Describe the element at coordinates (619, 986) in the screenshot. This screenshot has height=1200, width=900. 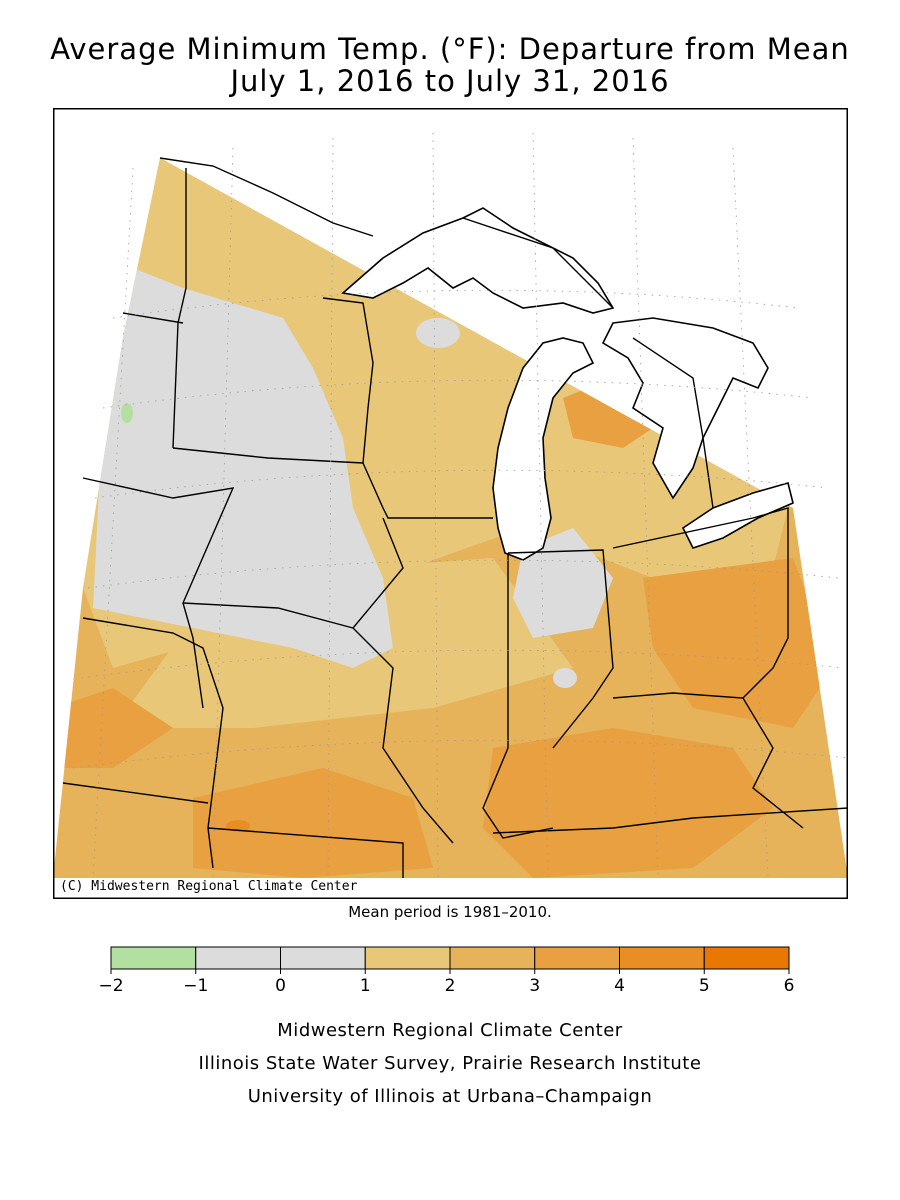
I see `legend-tick-label: 4` at that location.